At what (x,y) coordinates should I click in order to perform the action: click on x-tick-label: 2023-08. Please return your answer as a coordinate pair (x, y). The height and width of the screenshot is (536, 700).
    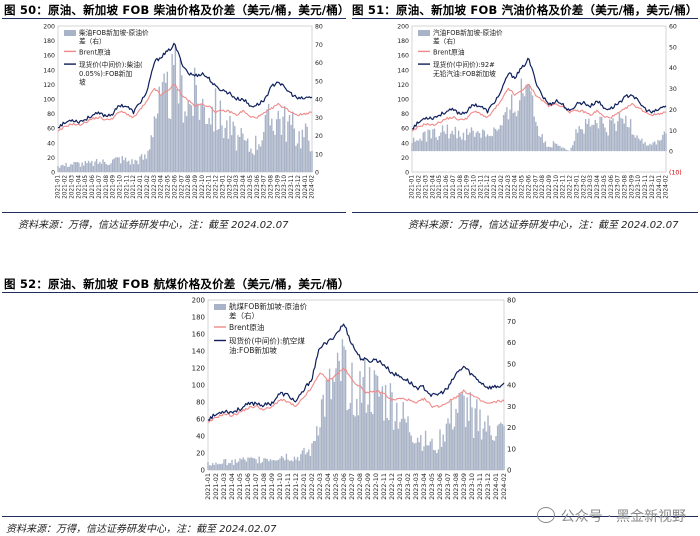
    Looking at the image, I should click on (626, 187).